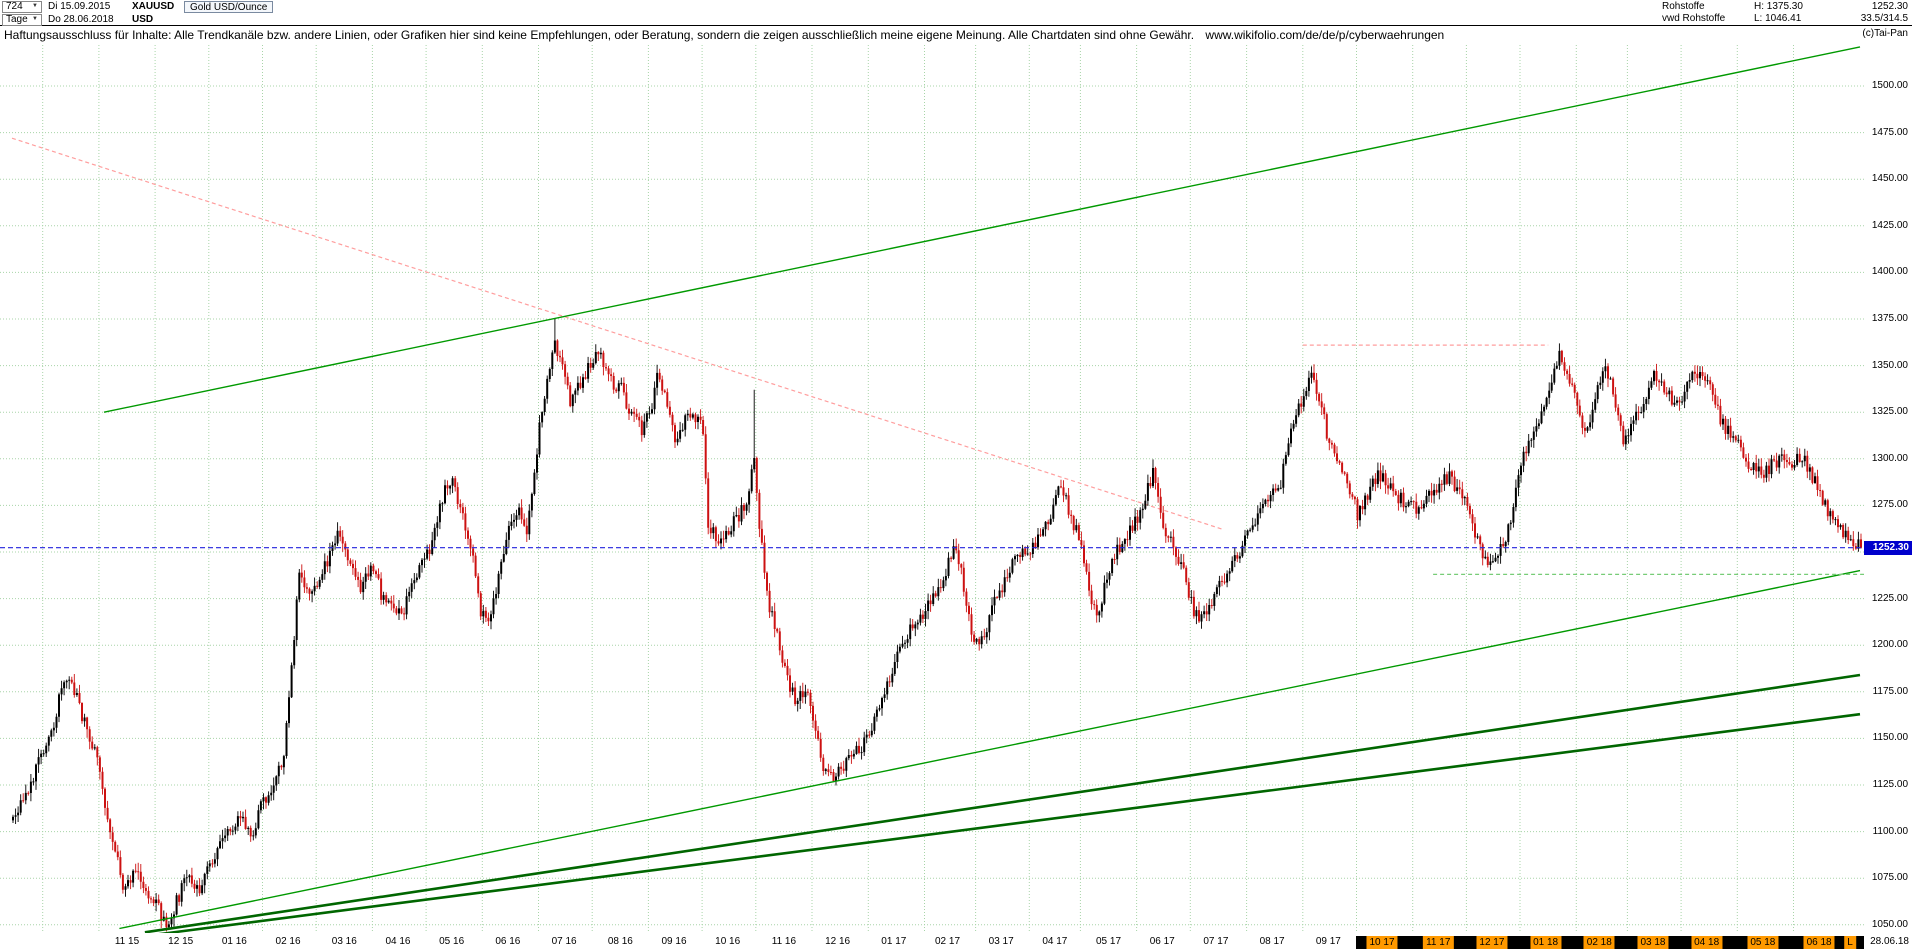  I want to click on price-axis-label: 1225.00, so click(1889, 598).